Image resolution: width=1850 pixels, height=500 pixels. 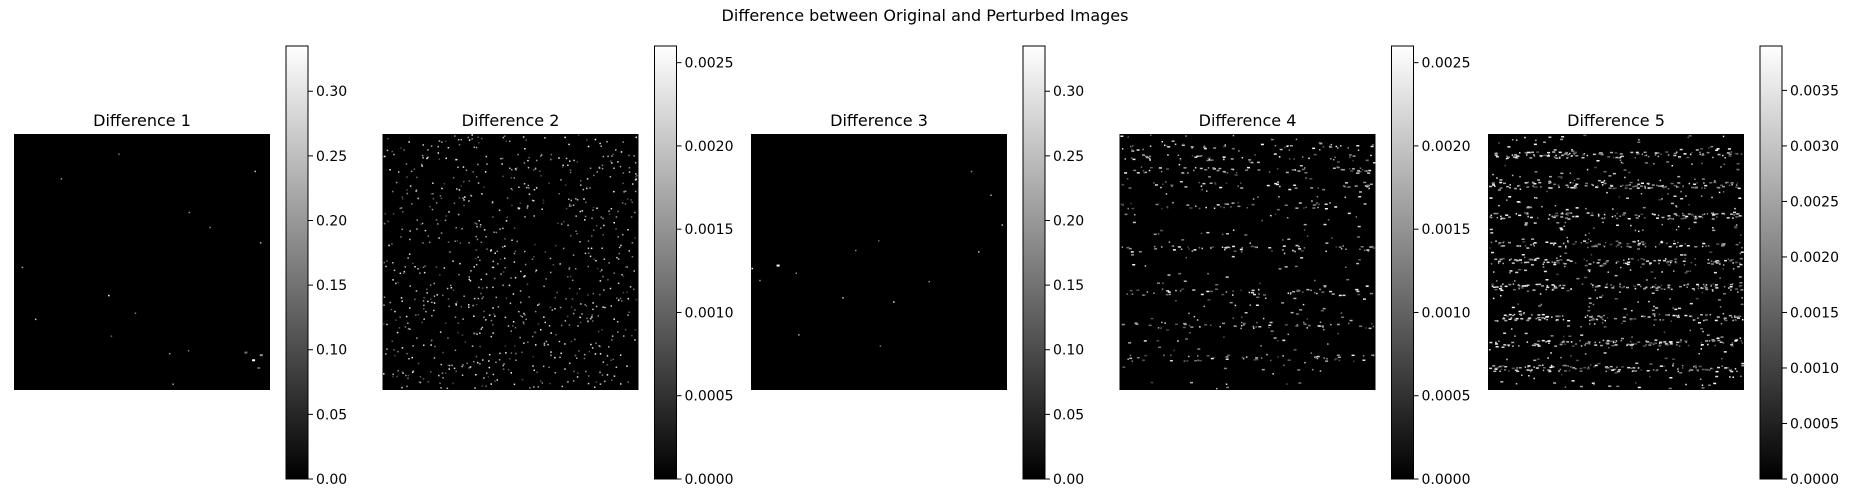 What do you see at coordinates (1814, 147) in the screenshot?
I see `colorbar-tick-label: 0.0030` at bounding box center [1814, 147].